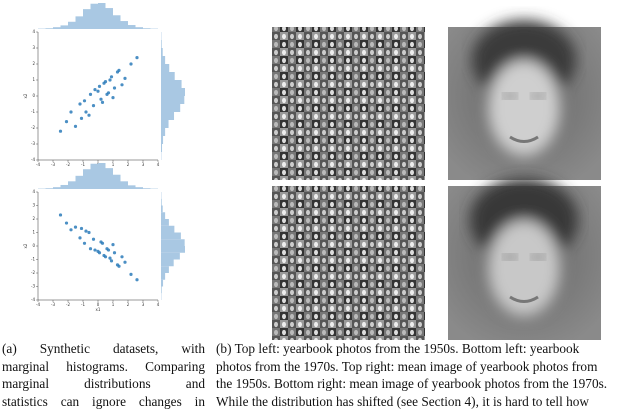  Describe the element at coordinates (25, 95) in the screenshot. I see `y-axis-label: x2` at that location.